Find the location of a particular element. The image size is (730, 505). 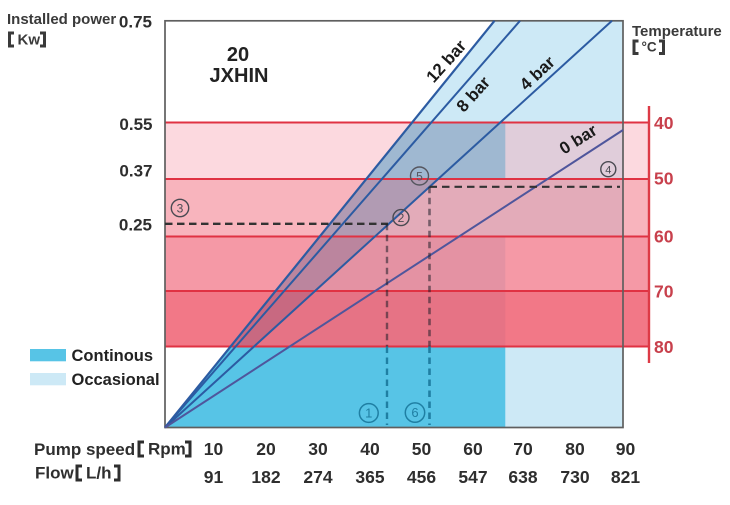

svg-text: 0.75 is located at coordinates (135, 22).